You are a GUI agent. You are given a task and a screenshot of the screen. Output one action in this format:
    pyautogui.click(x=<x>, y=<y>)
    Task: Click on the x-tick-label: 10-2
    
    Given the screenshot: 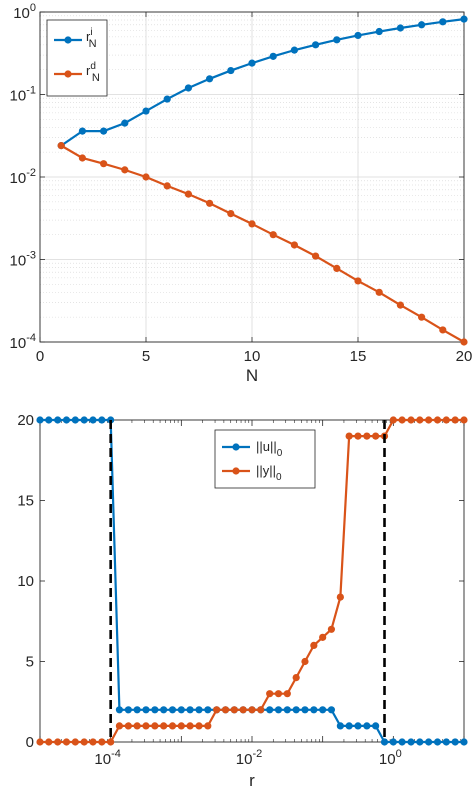 What is the action you would take?
    pyautogui.click(x=249, y=758)
    